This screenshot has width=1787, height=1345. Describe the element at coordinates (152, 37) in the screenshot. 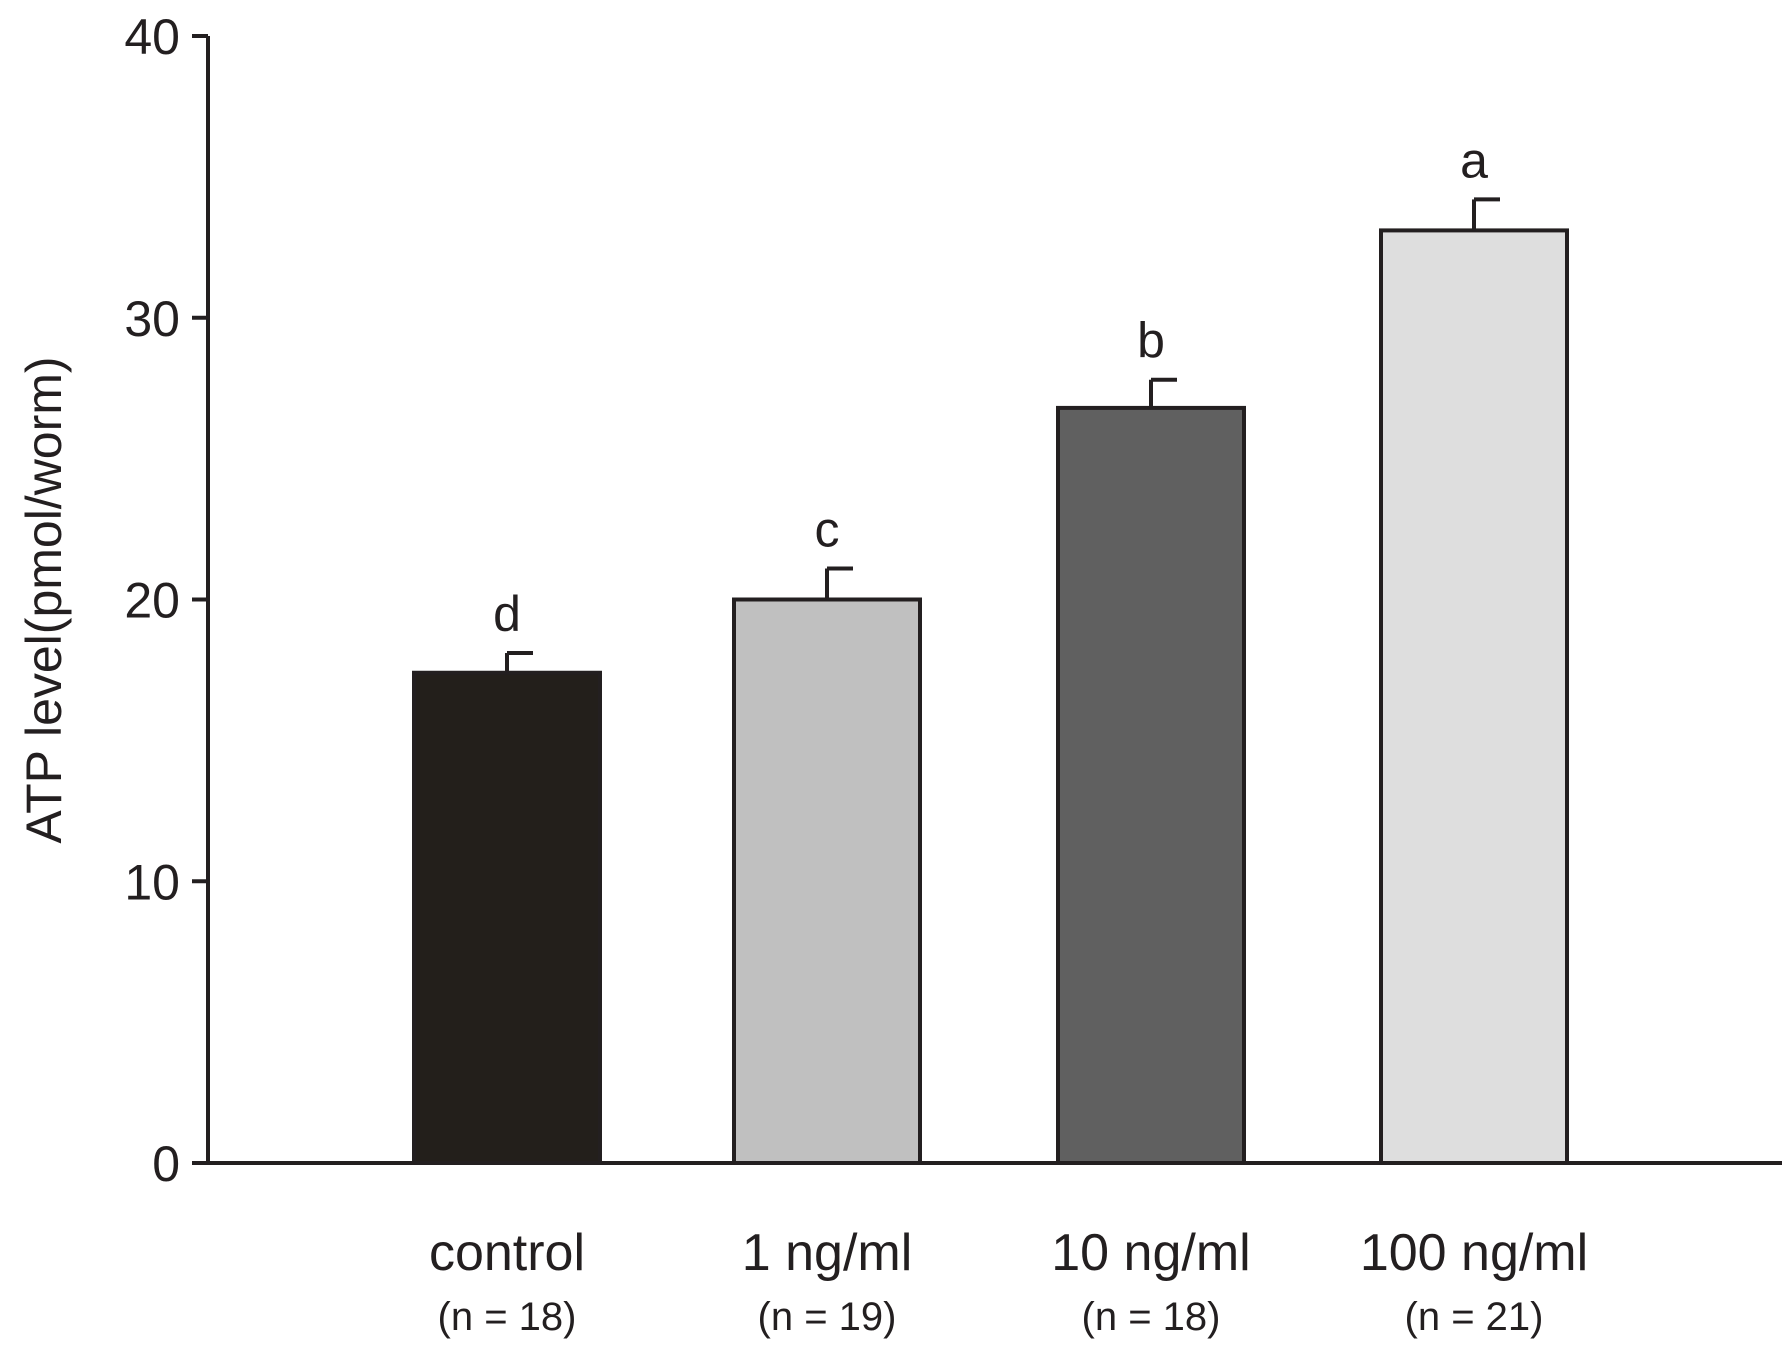

I see `y-tick-label: 40` at that location.